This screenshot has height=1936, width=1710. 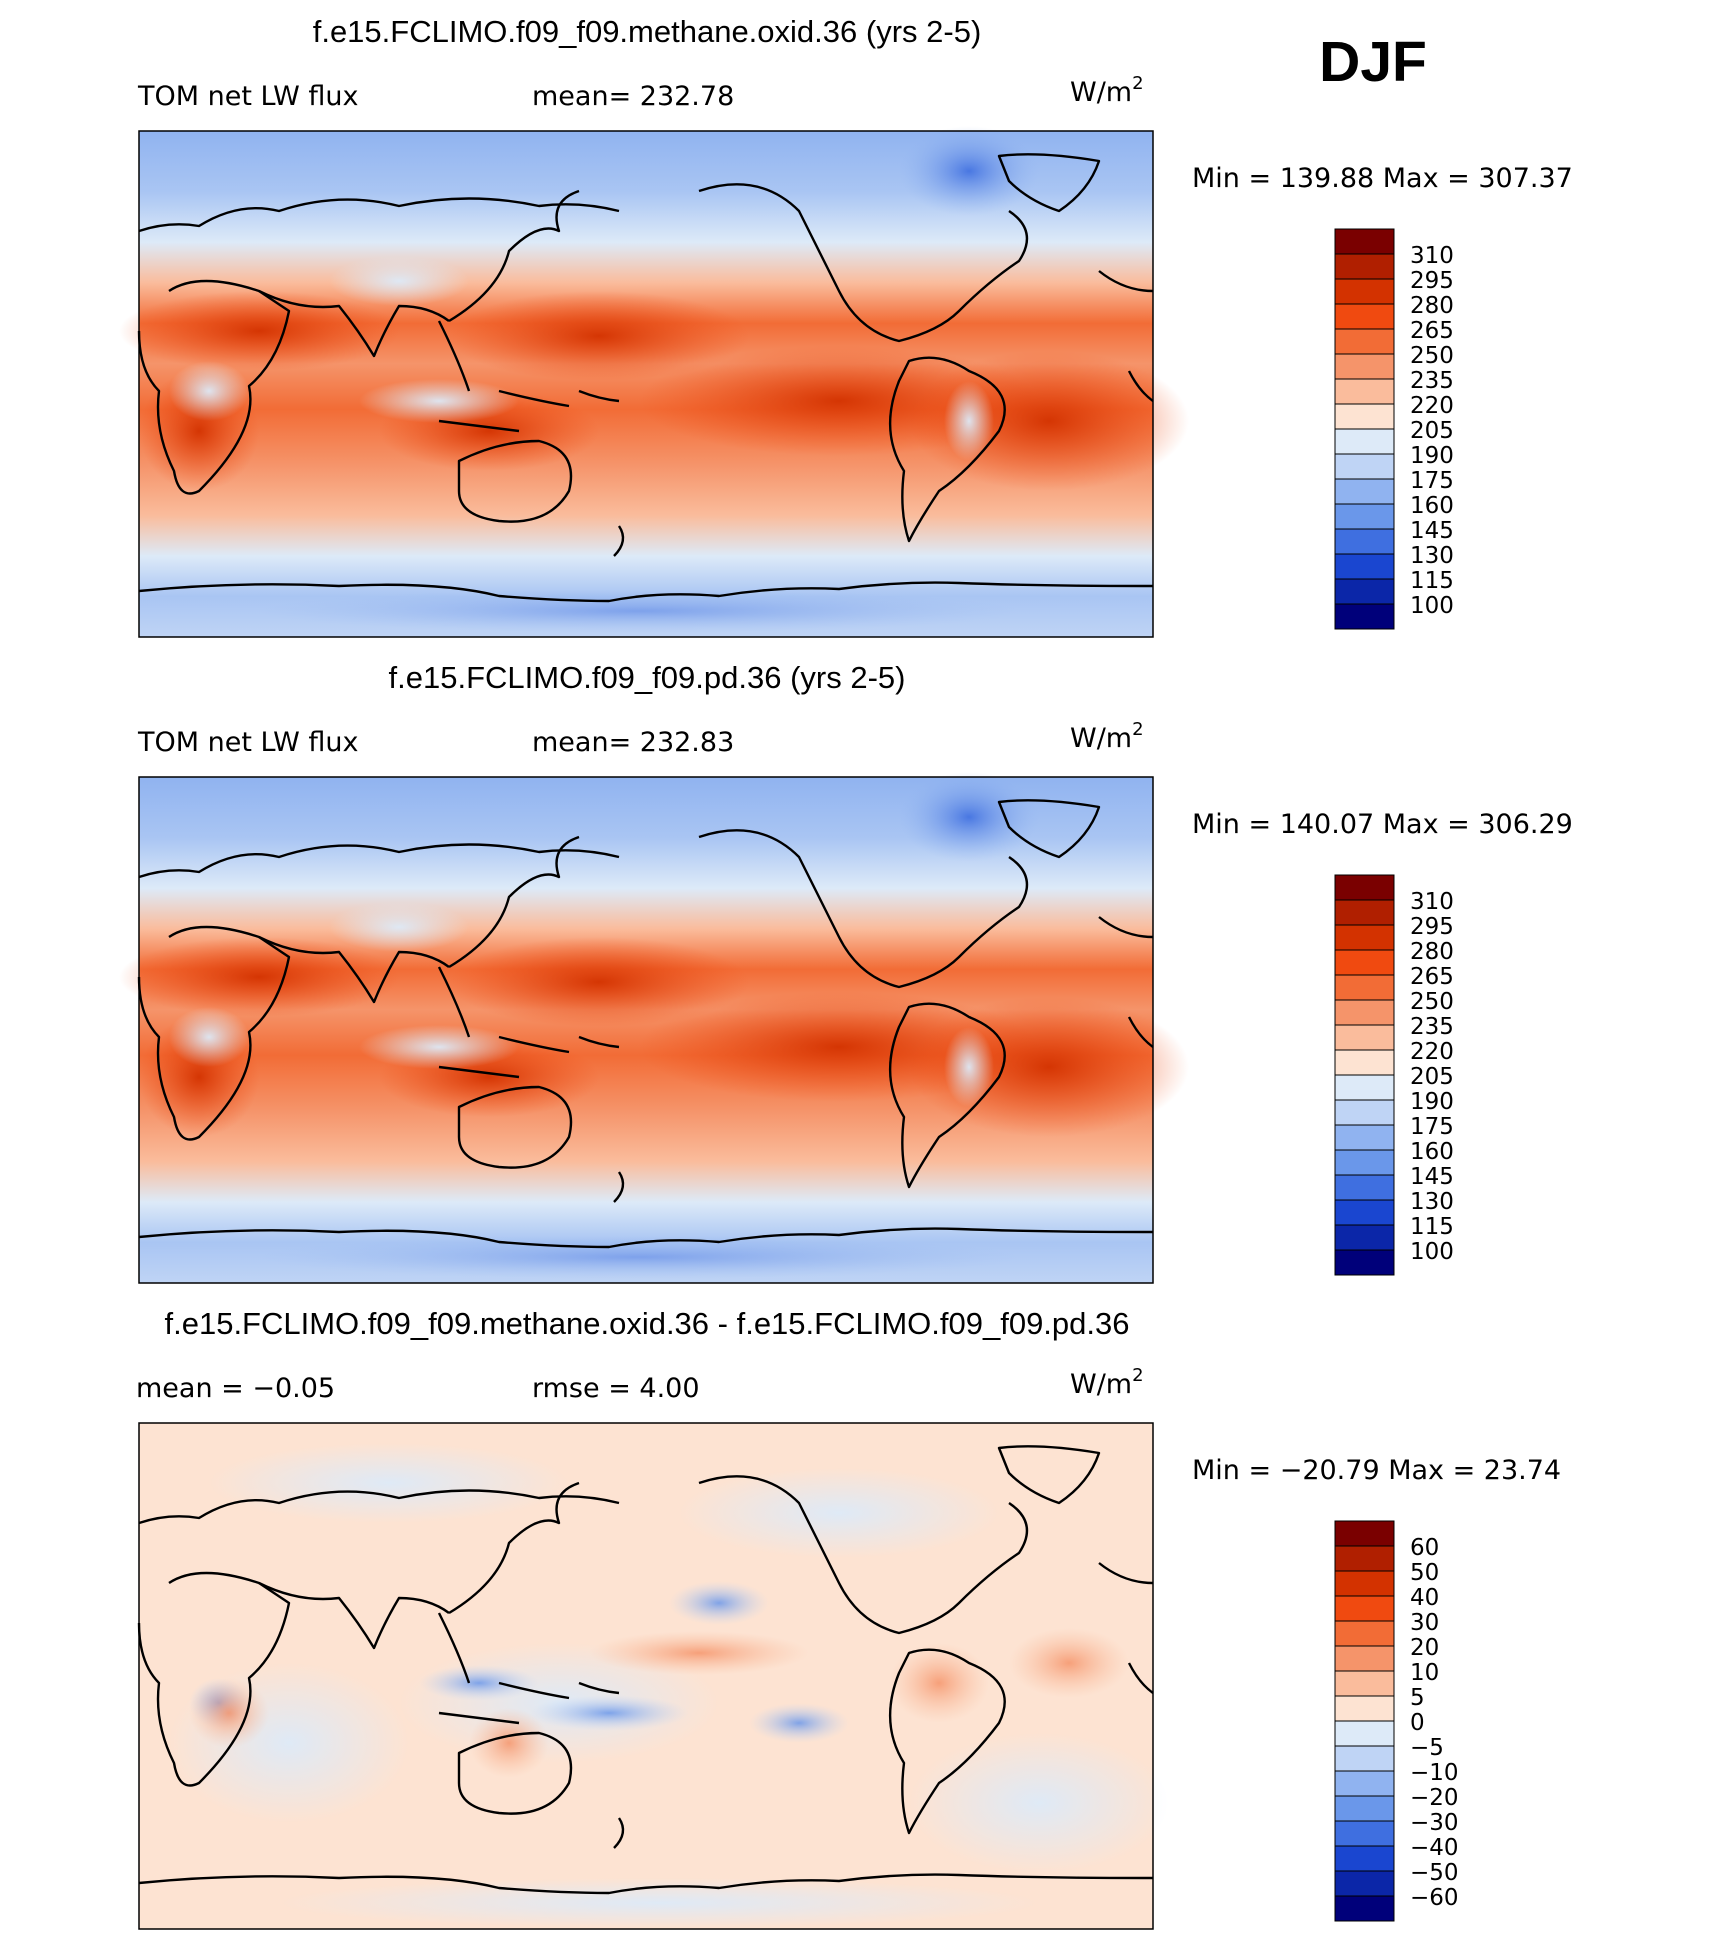 I want to click on panel-left-label: TOM net LW flux, so click(x=247, y=742).